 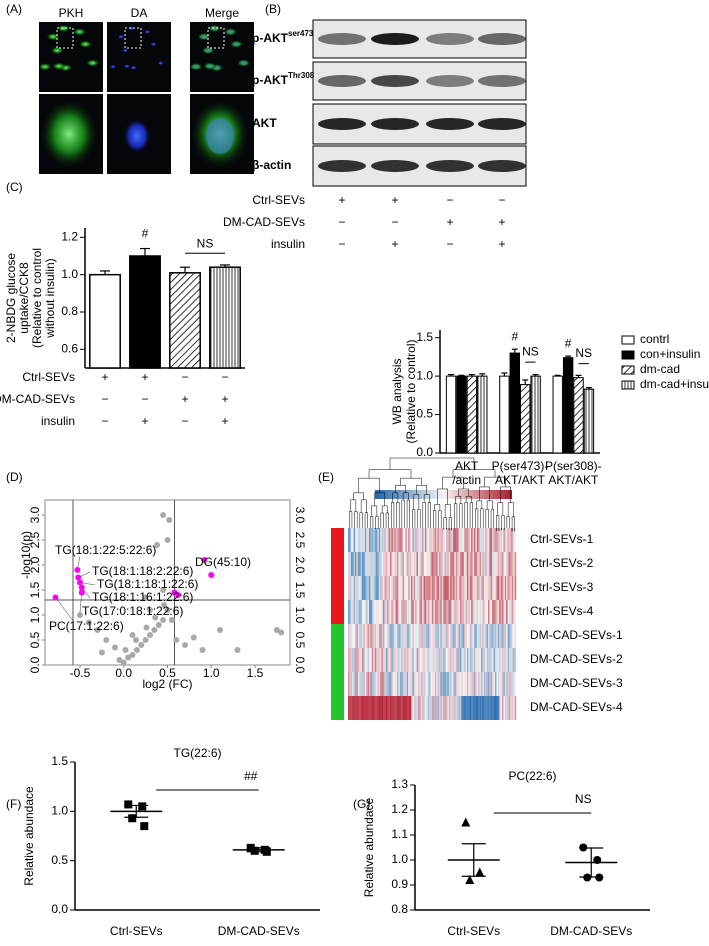 What do you see at coordinates (264, 123) in the screenshot?
I see `blot-label-name: AKT` at bounding box center [264, 123].